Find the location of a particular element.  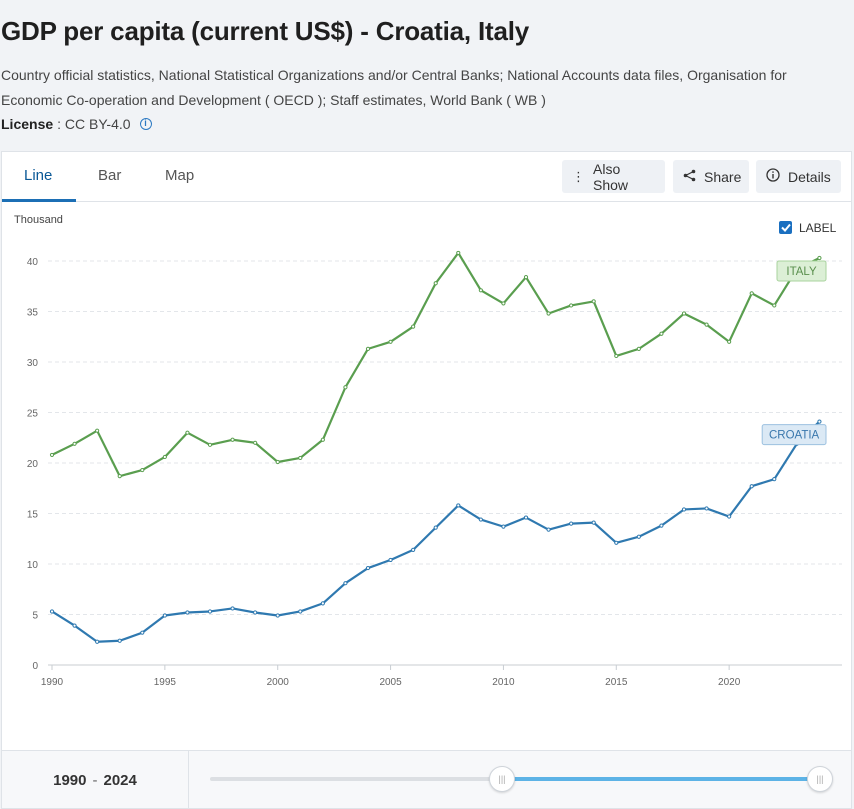

y-tick-label: 40 is located at coordinates (33, 262).